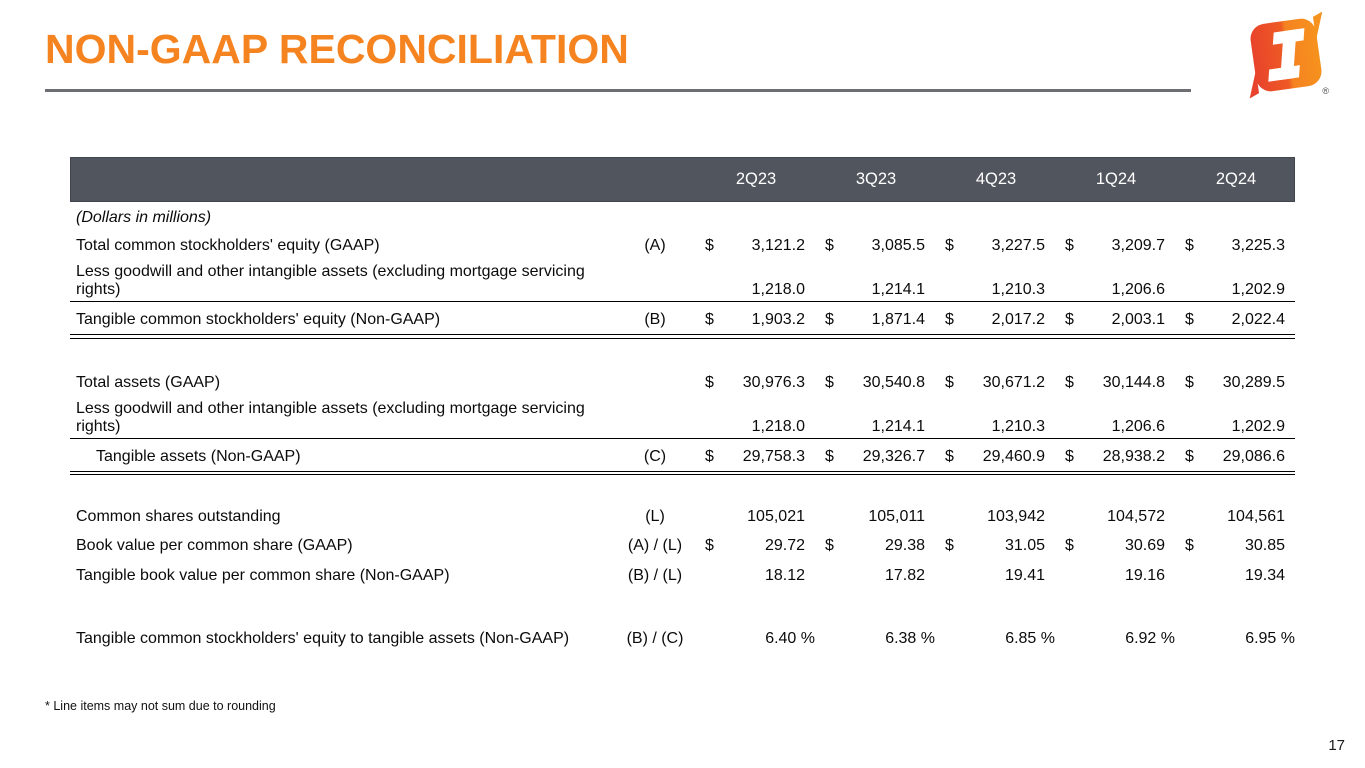 The width and height of the screenshot is (1365, 768). I want to click on column-header-1q24: 1Q24, so click(1116, 179).